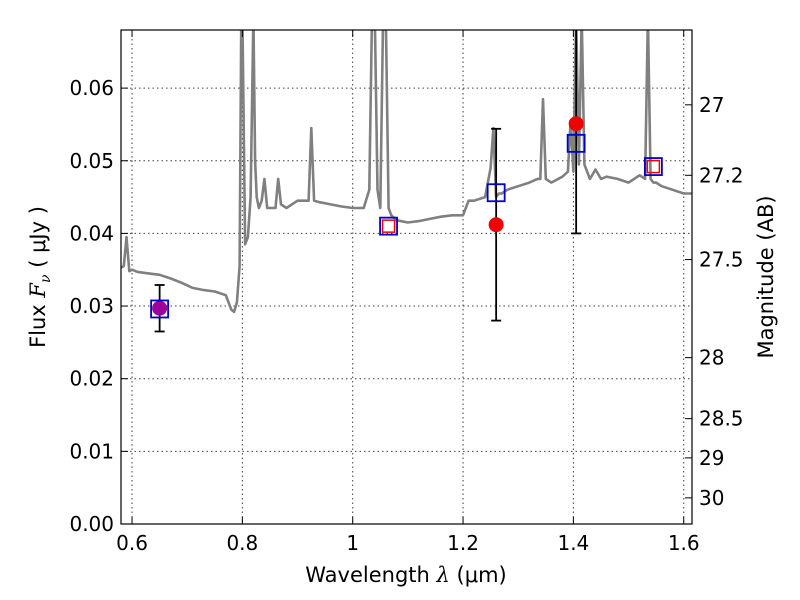 This screenshot has width=800, height=600. Describe the element at coordinates (91, 161) in the screenshot. I see `y-tick-label: 0.05` at that location.